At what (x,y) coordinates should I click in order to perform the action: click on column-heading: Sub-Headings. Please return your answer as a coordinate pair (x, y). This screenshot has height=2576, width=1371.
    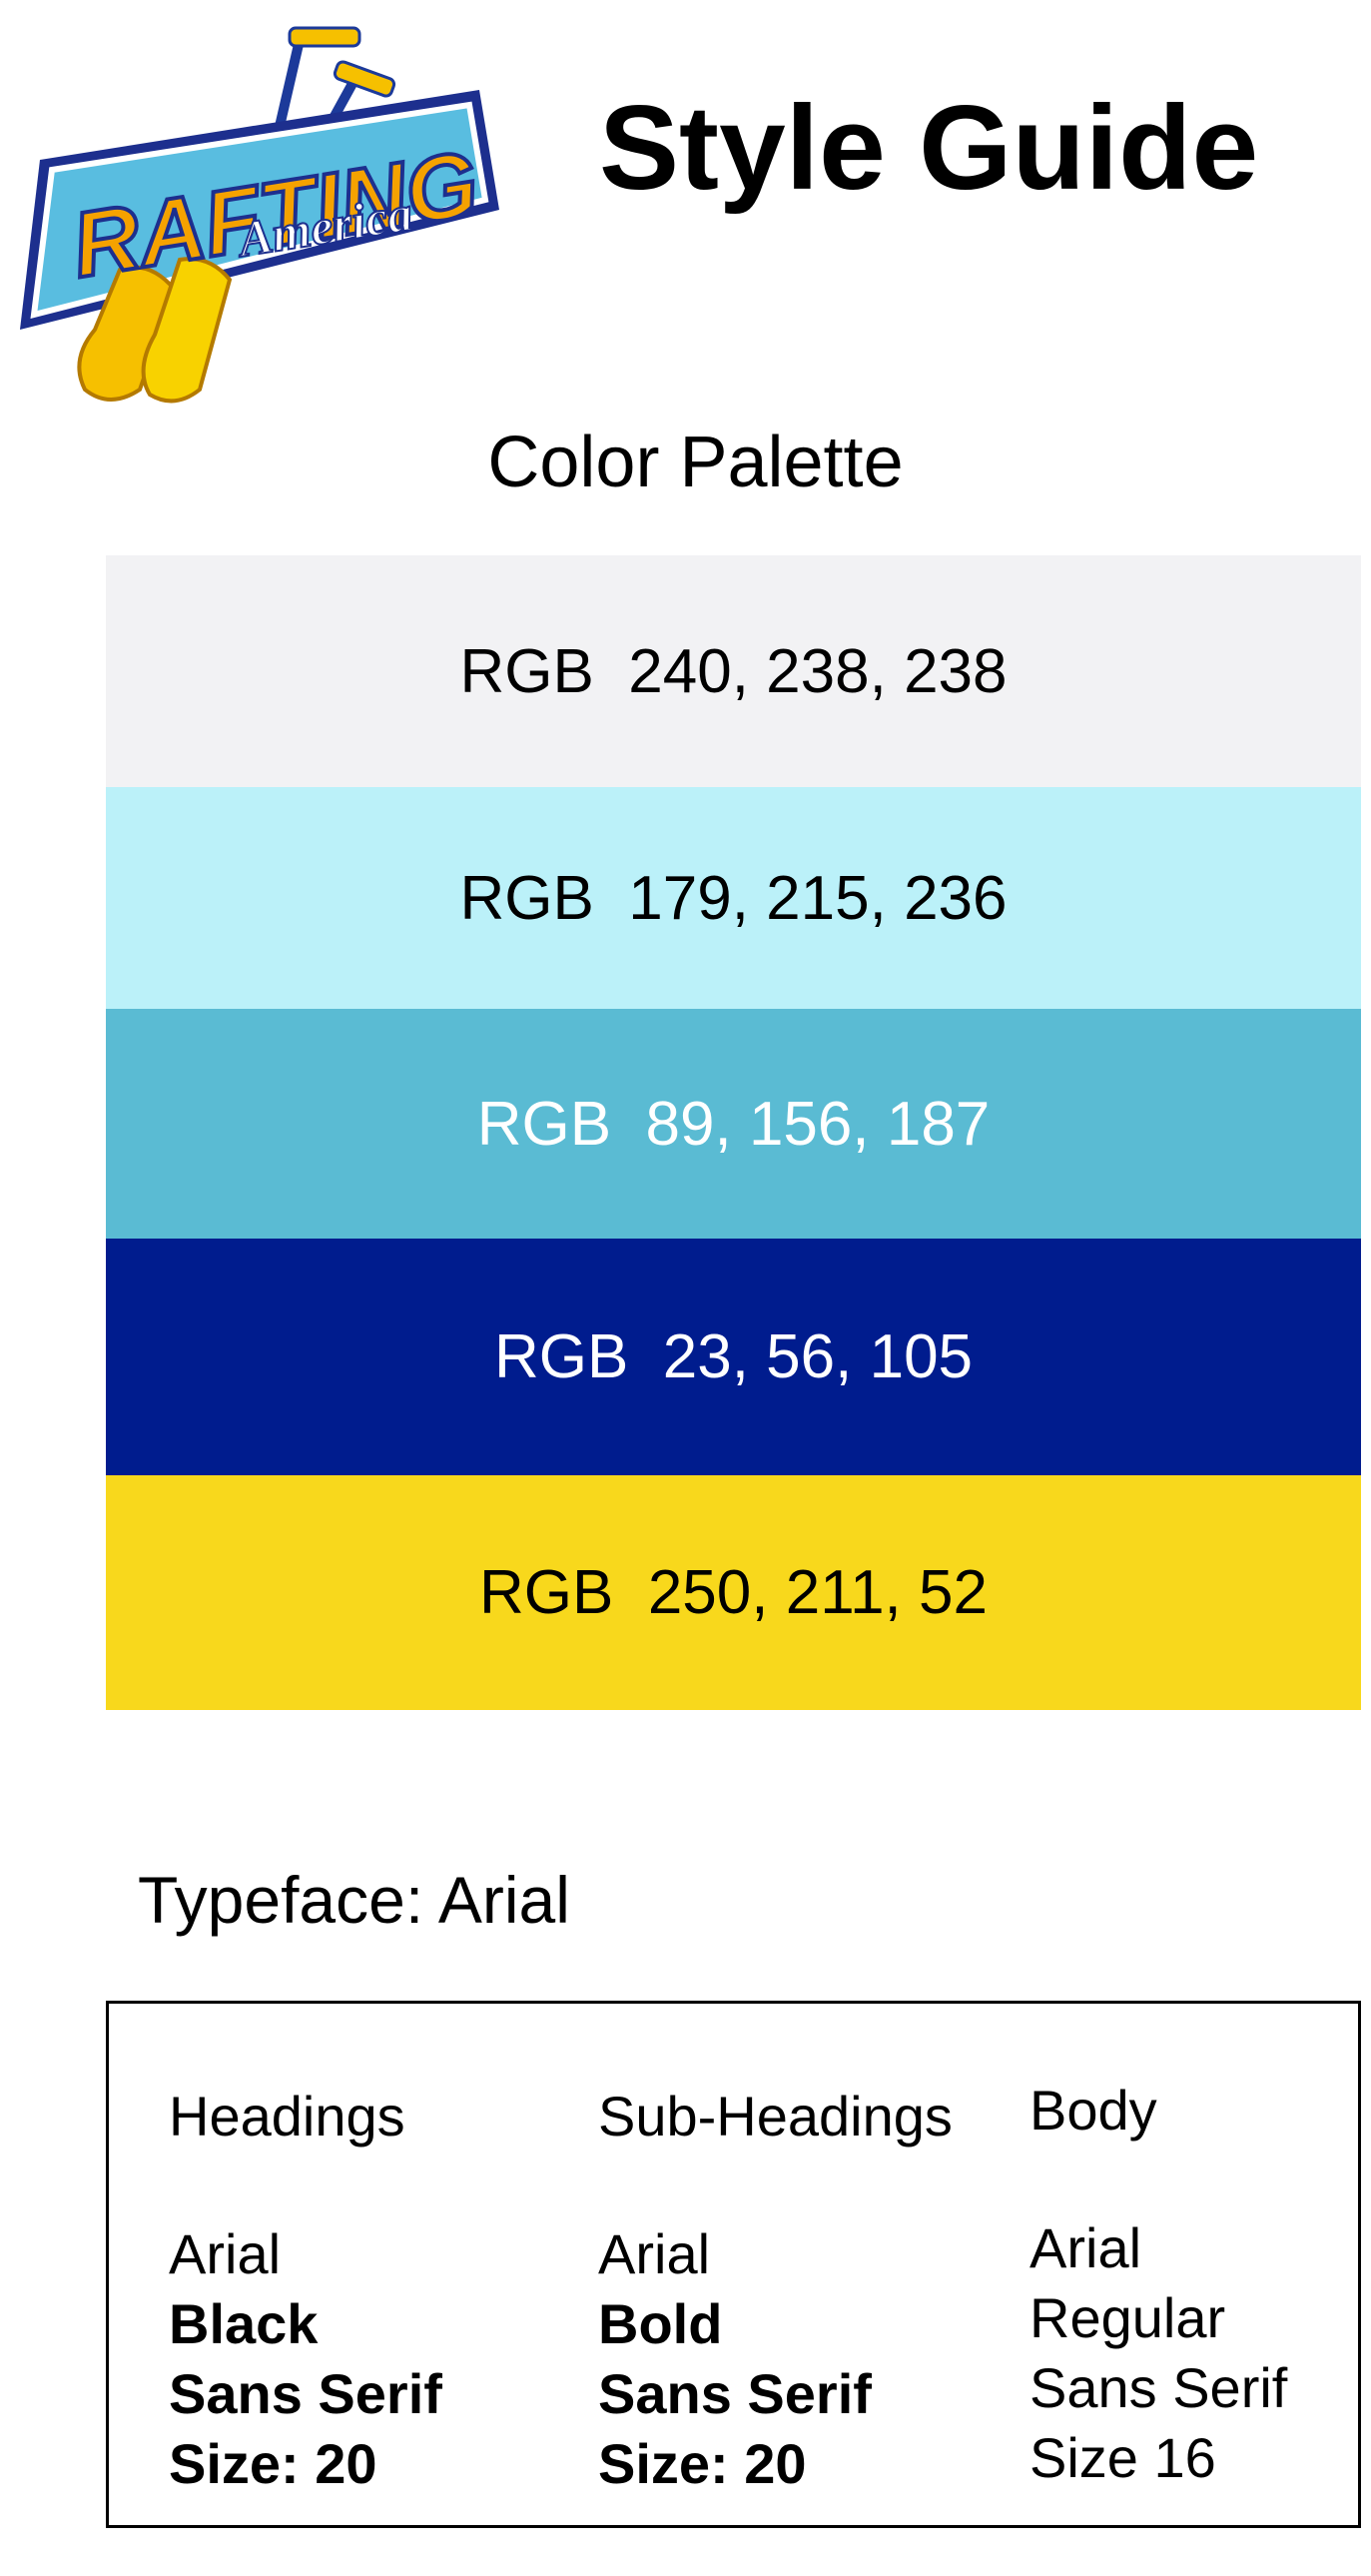
    Looking at the image, I should click on (775, 2116).